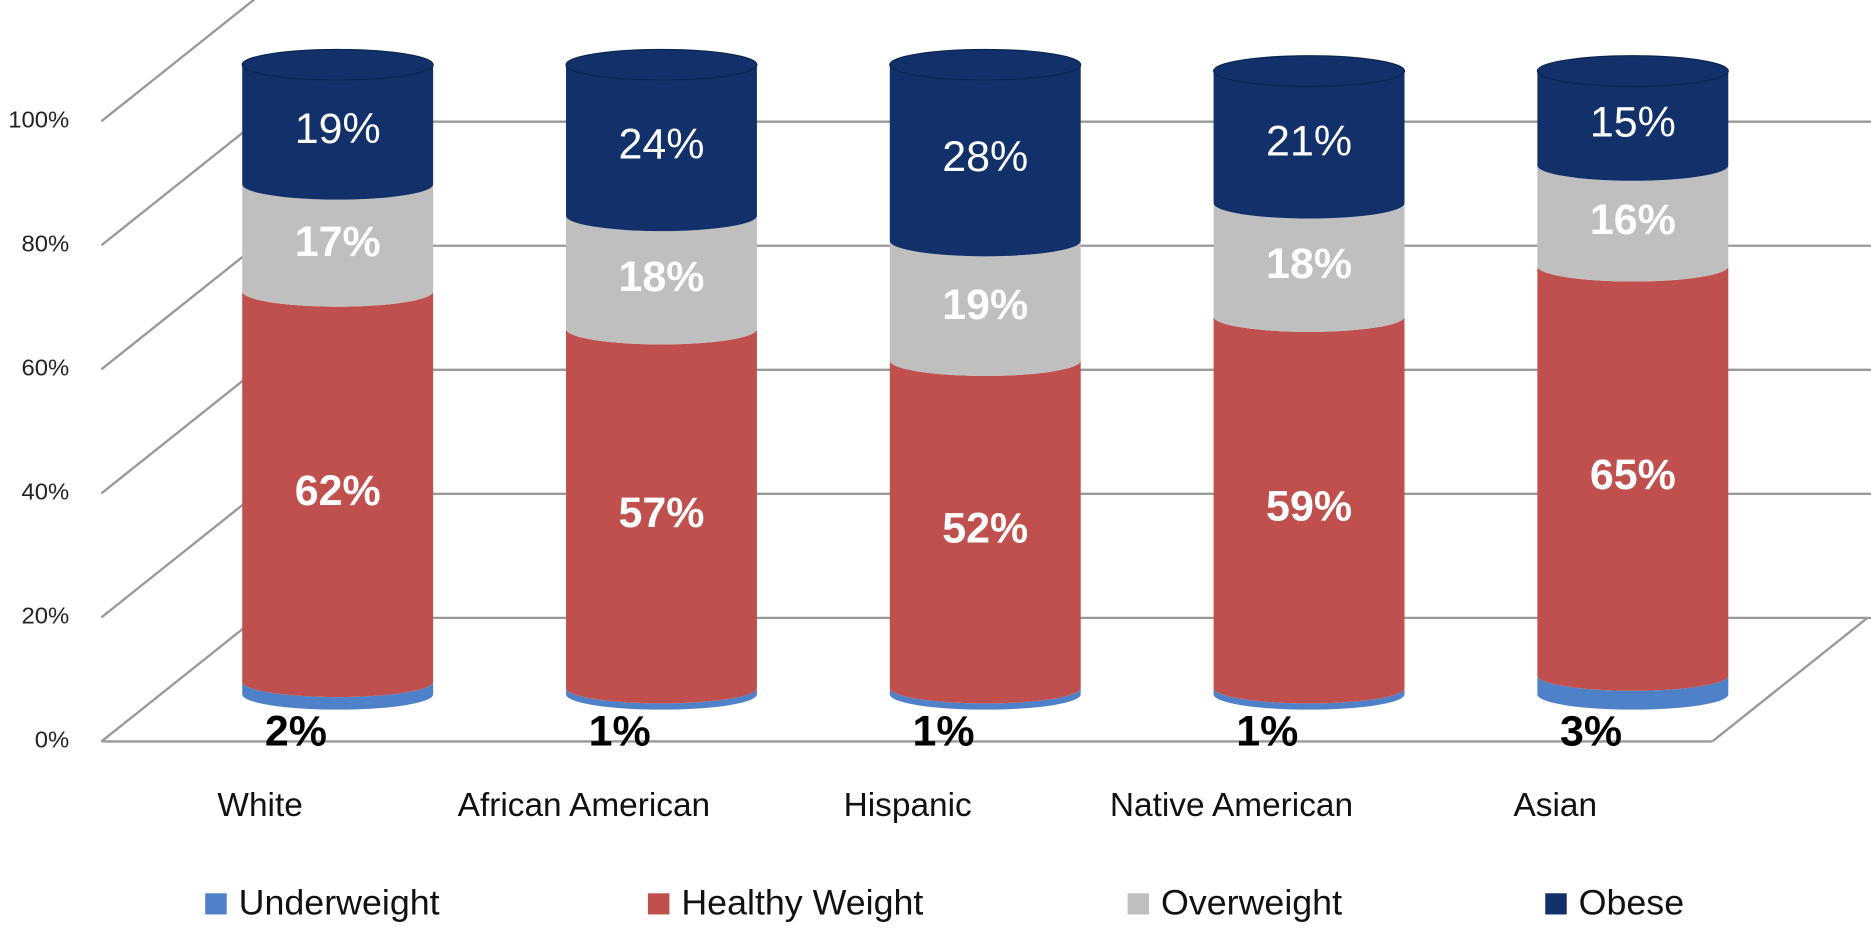 Image resolution: width=1871 pixels, height=938 pixels. What do you see at coordinates (1555, 805) in the screenshot?
I see `x-tick-label: Asian` at bounding box center [1555, 805].